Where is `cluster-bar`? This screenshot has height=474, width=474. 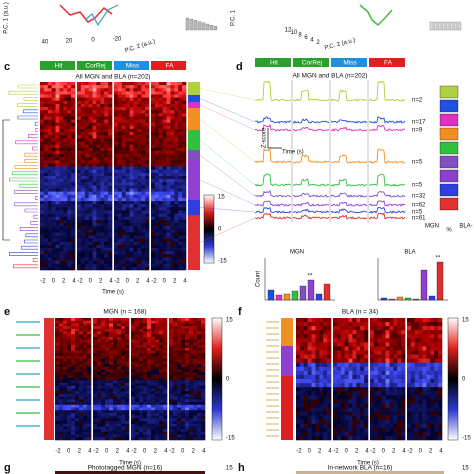
cluster-bar is located at coordinates (194, 180).